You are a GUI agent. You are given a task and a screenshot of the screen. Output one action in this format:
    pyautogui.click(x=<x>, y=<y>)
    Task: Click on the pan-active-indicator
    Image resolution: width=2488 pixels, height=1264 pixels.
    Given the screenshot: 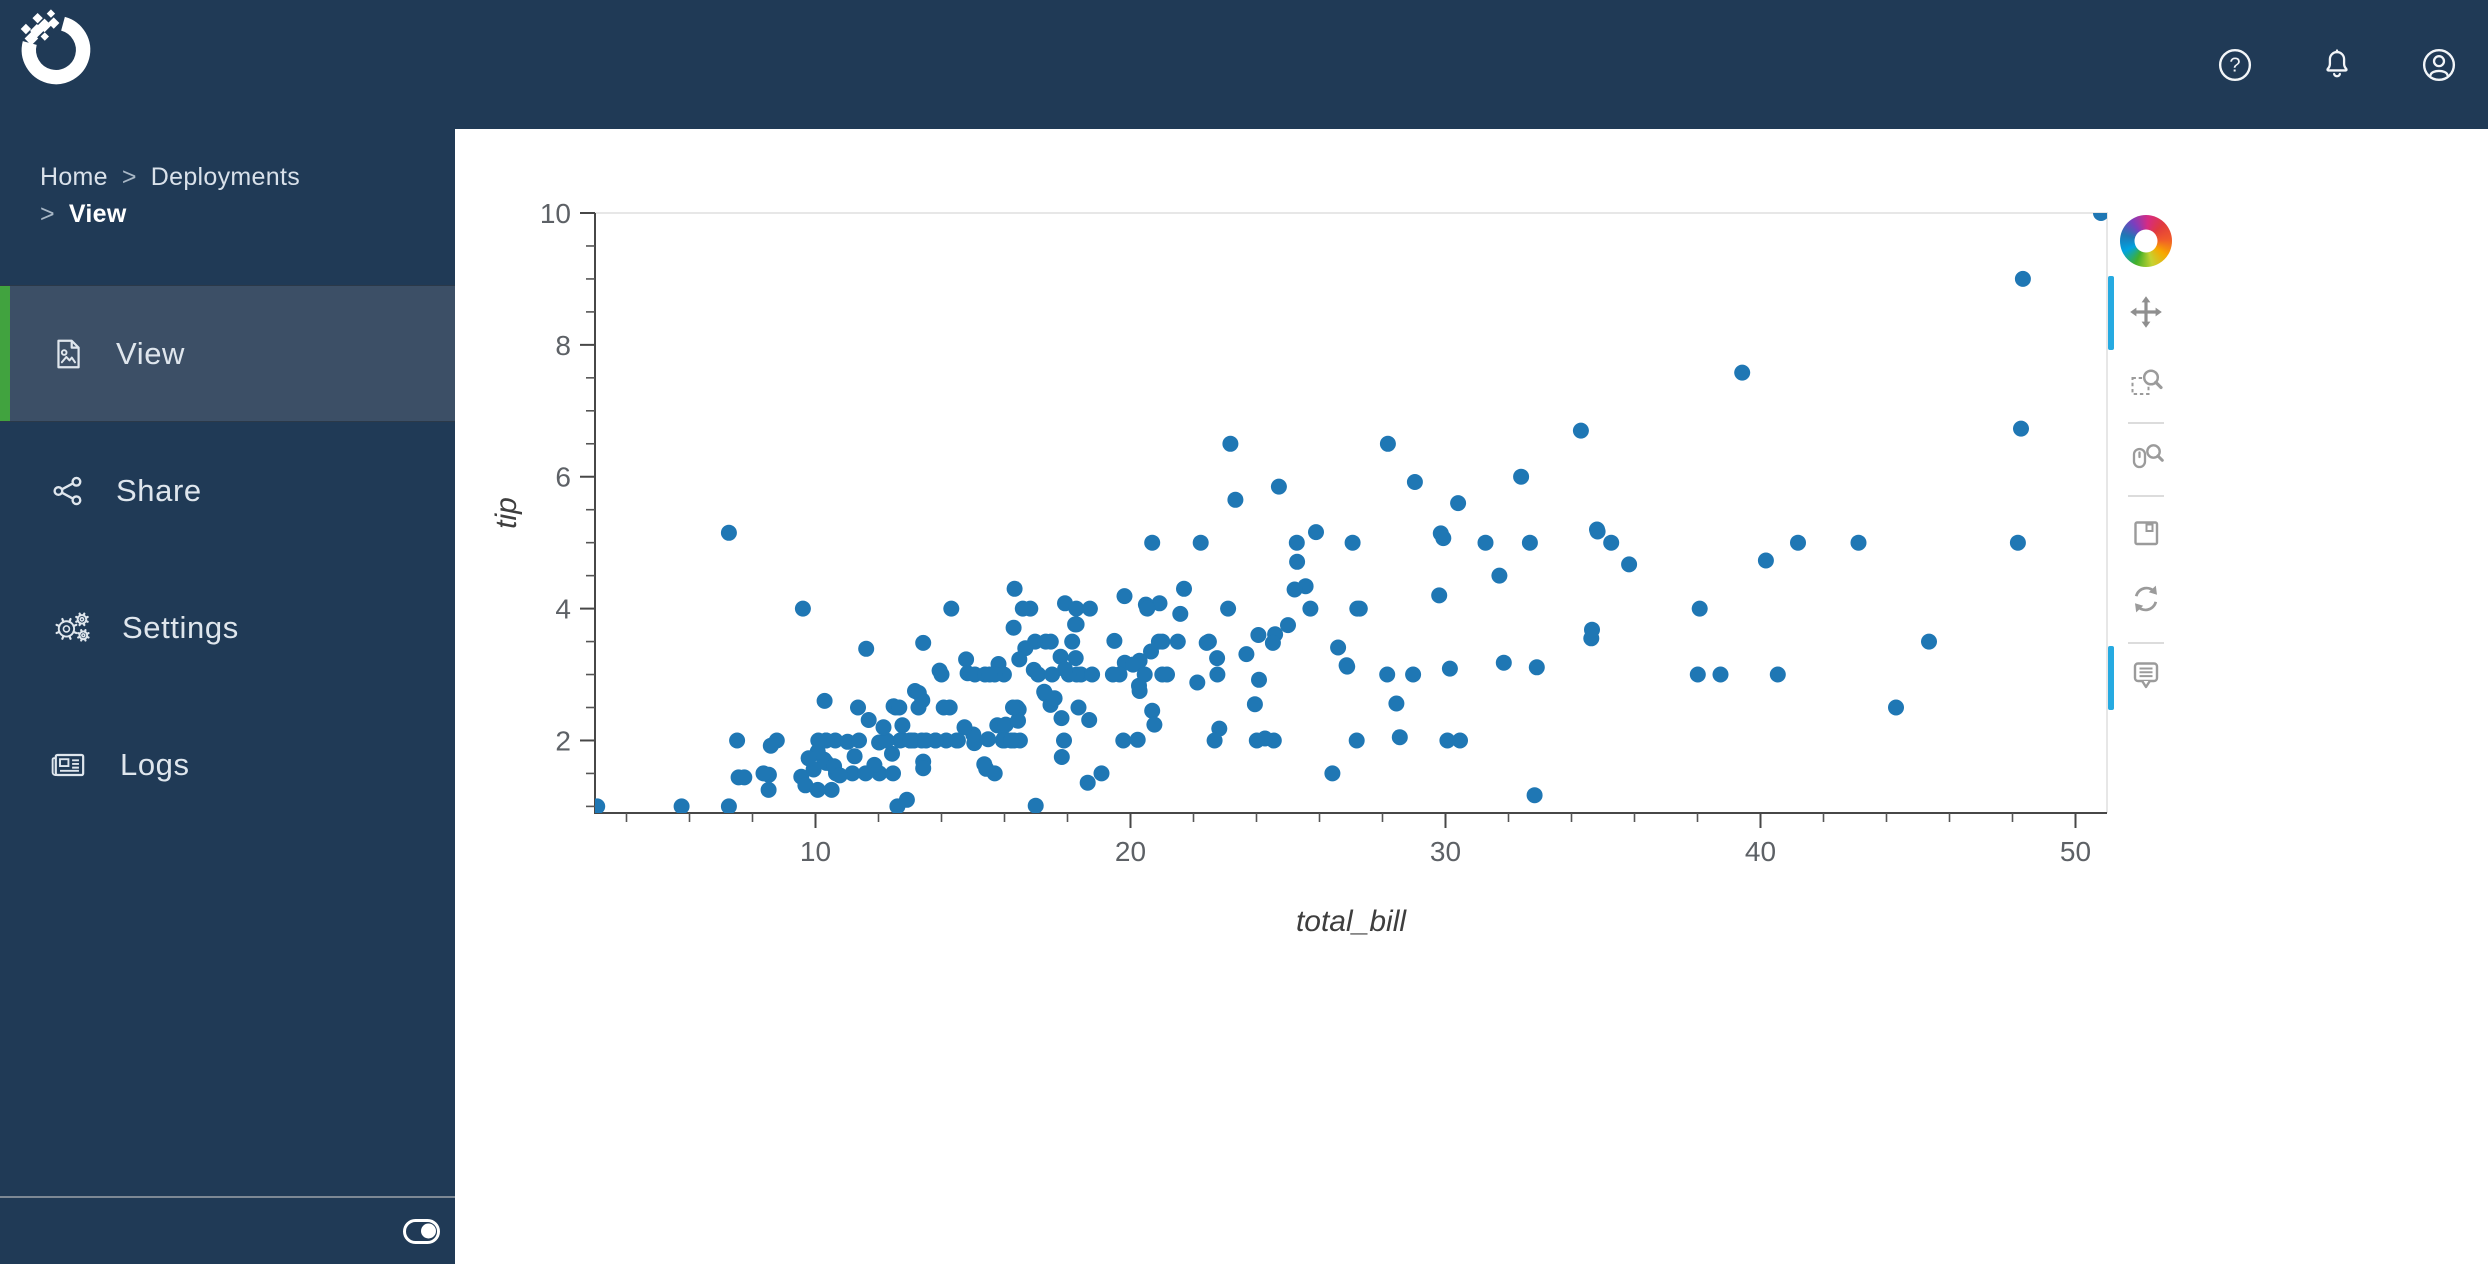 What is the action you would take?
    pyautogui.click(x=2111, y=313)
    